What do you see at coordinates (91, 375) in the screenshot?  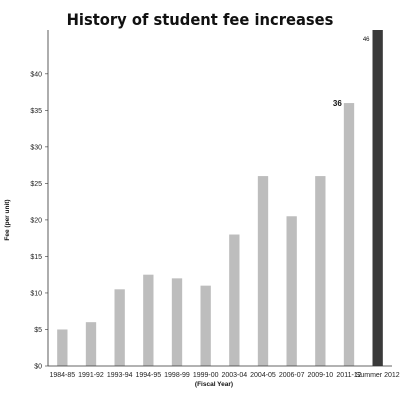 I see `x-tick-label: 1991-92` at bounding box center [91, 375].